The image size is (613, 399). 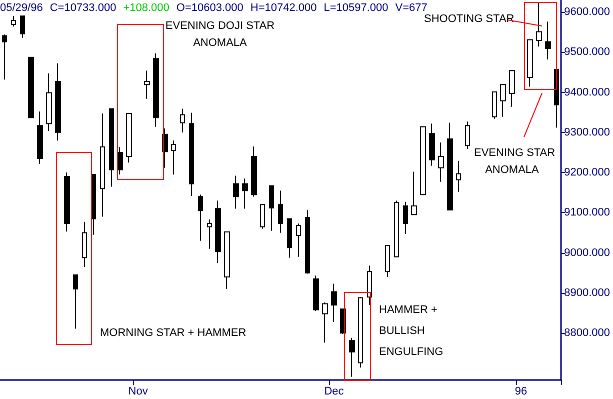 What do you see at coordinates (356, 8) in the screenshot?
I see `annotation: L=10597.000` at bounding box center [356, 8].